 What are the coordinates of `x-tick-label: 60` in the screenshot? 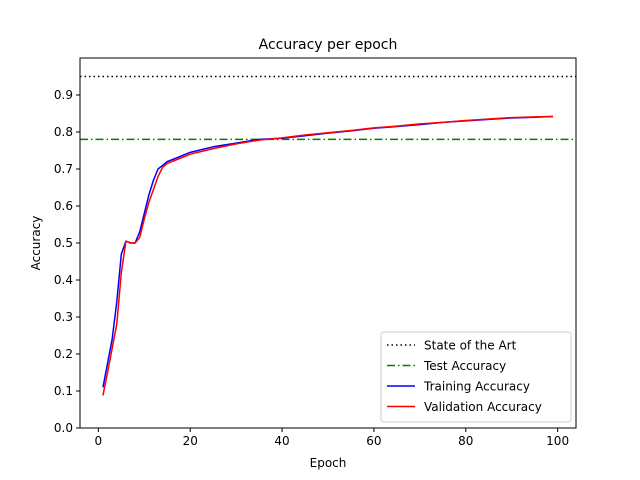 It's located at (373, 441).